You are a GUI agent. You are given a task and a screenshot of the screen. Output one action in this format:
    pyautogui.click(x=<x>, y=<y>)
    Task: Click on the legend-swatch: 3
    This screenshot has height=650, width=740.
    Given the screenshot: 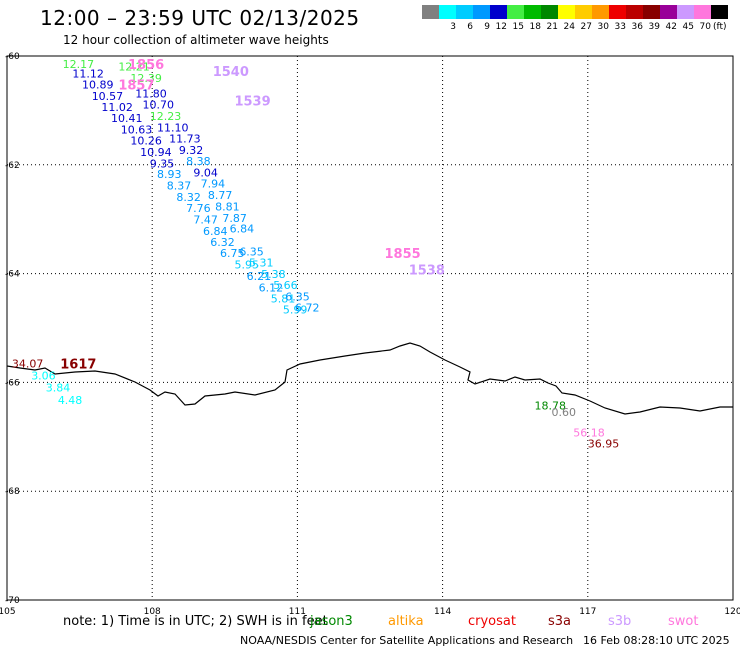 What is the action you would take?
    pyautogui.click(x=447, y=18)
    